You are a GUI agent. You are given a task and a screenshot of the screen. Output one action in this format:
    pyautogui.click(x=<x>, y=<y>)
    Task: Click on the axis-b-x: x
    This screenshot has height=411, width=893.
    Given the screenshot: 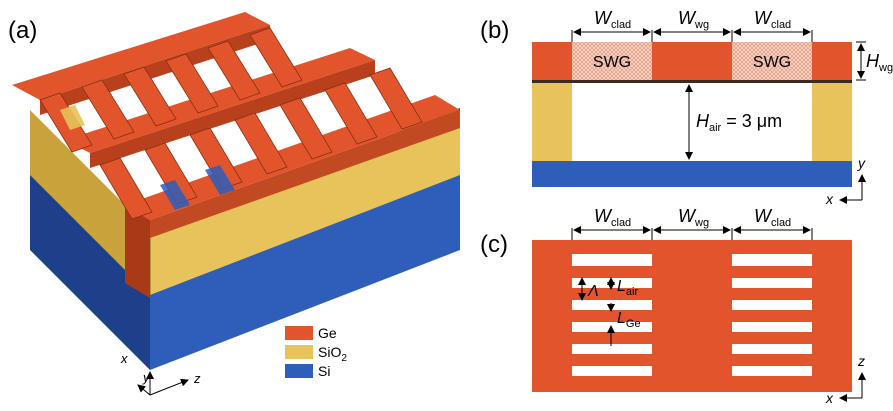 What is the action you would take?
    pyautogui.click(x=829, y=199)
    